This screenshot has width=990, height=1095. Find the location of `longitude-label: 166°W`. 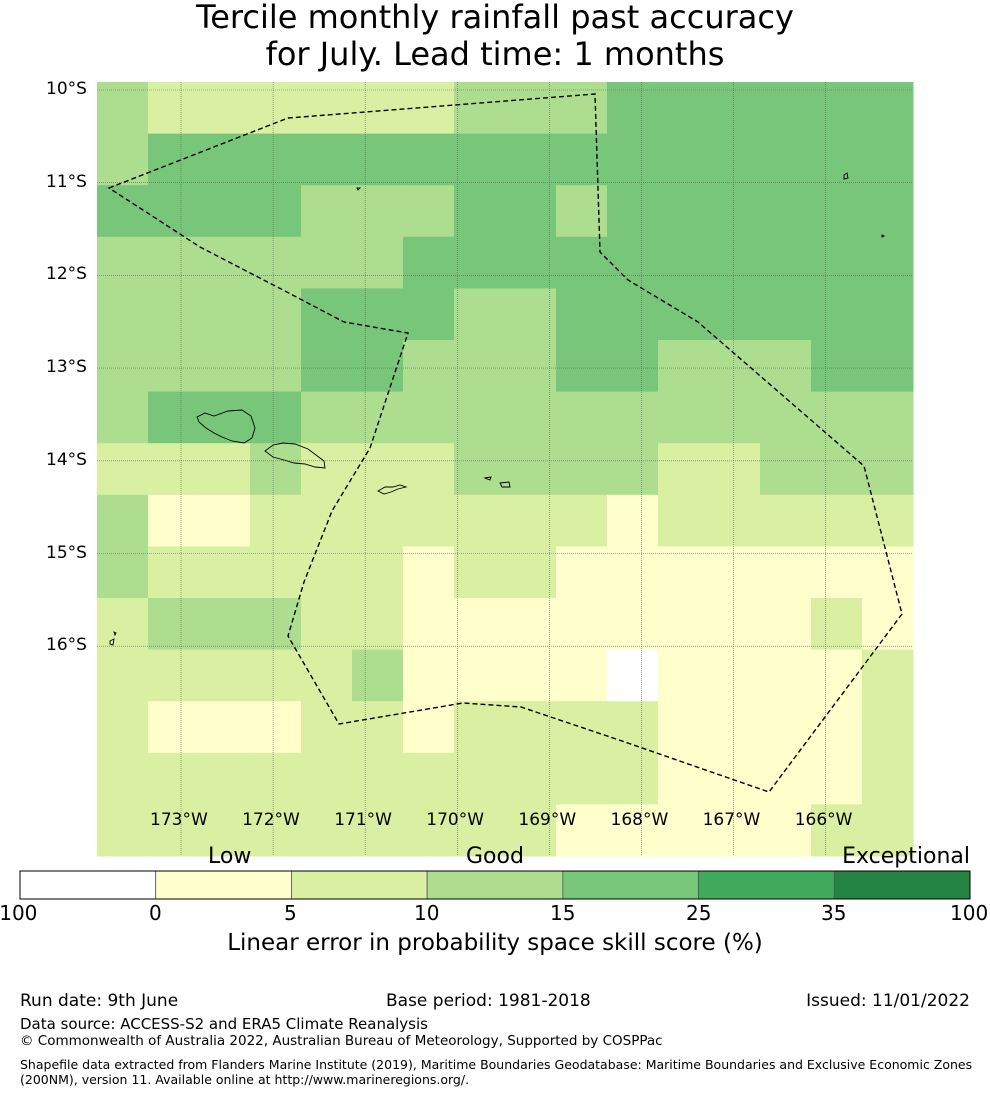

longitude-label: 166°W is located at coordinates (823, 820).